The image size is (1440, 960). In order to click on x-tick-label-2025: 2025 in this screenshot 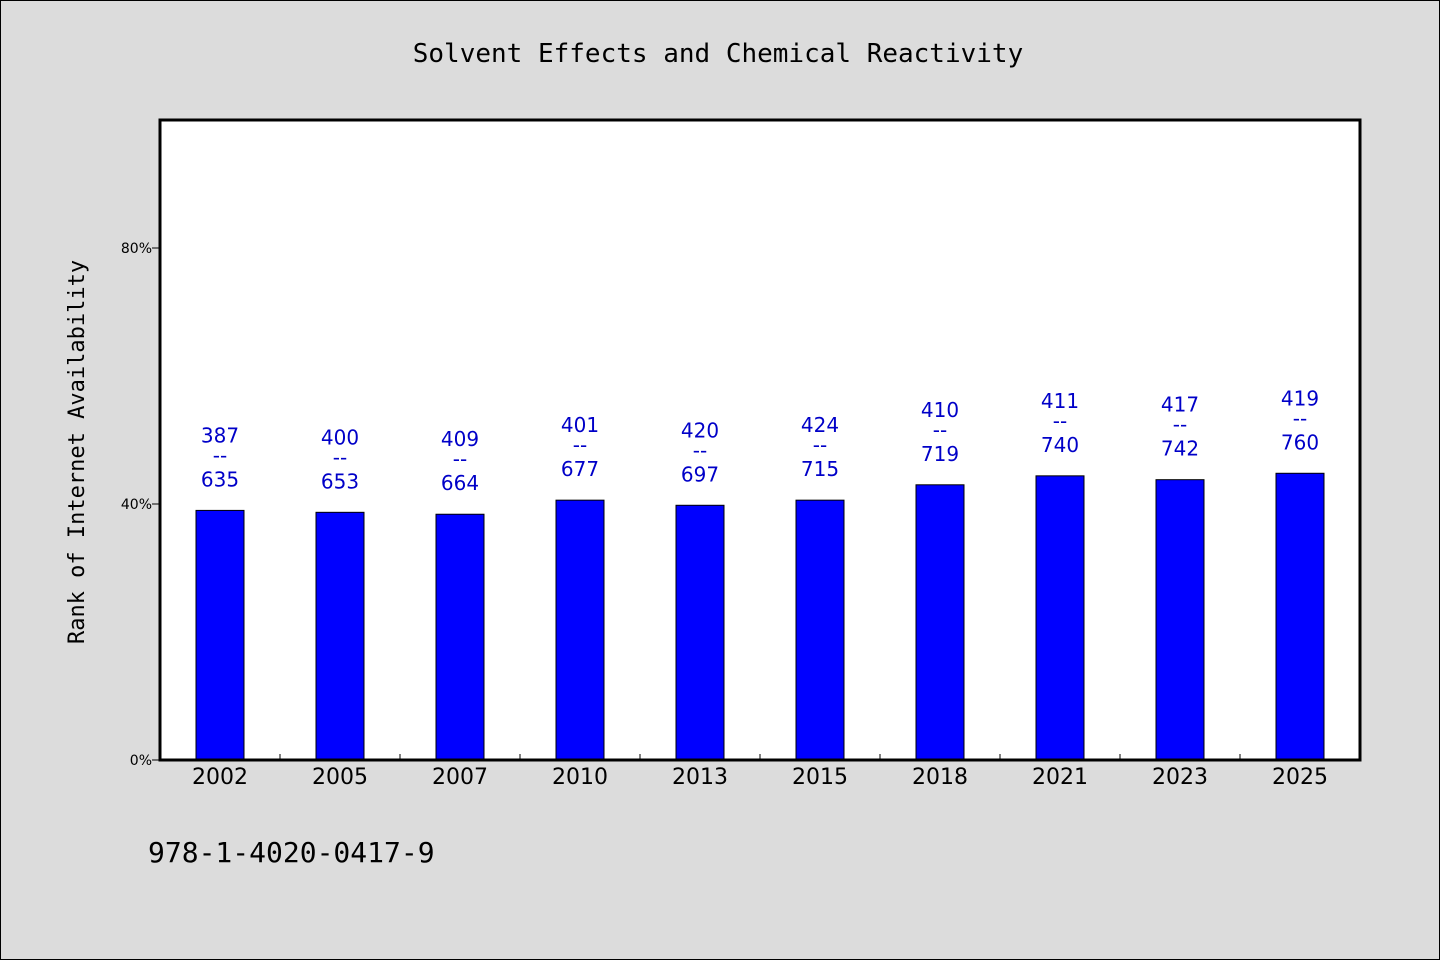, I will do `click(1300, 777)`.